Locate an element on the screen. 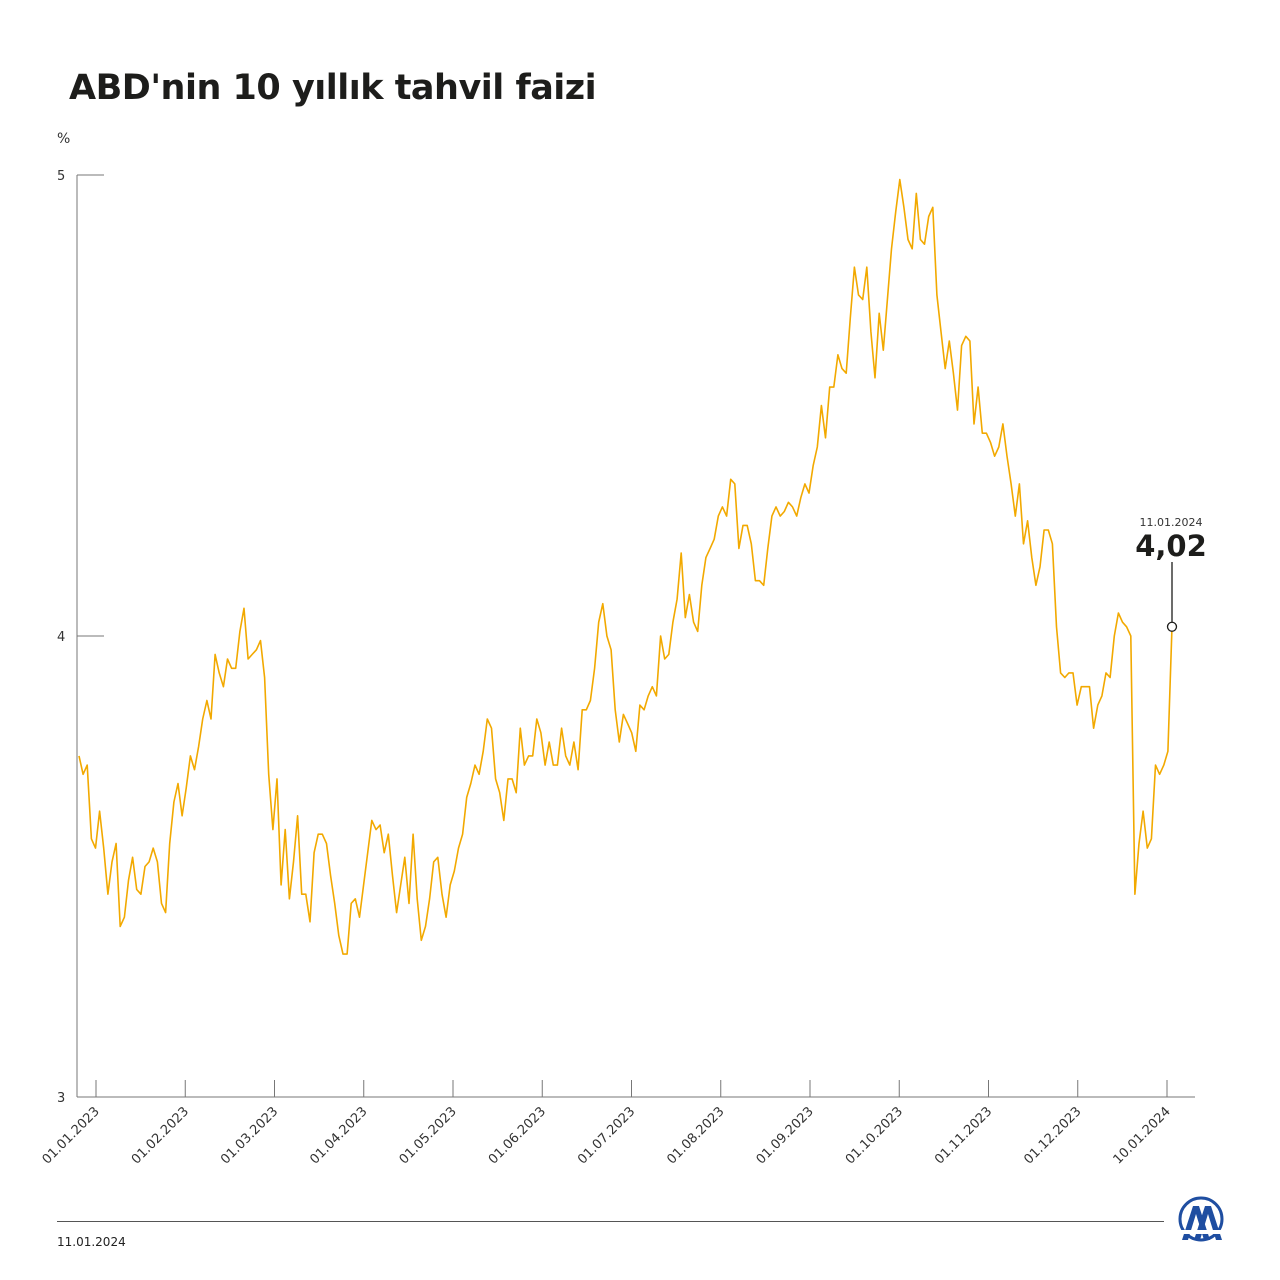 The height and width of the screenshot is (1280, 1280). chart-title: ABD'nin 10 yıllık tahvil faizi is located at coordinates (333, 88).